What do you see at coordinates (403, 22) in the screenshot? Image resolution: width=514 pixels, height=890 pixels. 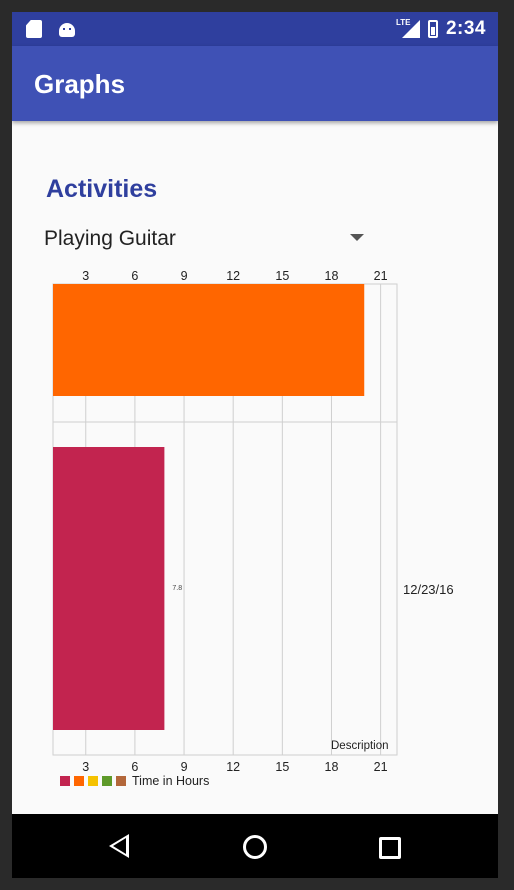 I see `network-label: LTE` at bounding box center [403, 22].